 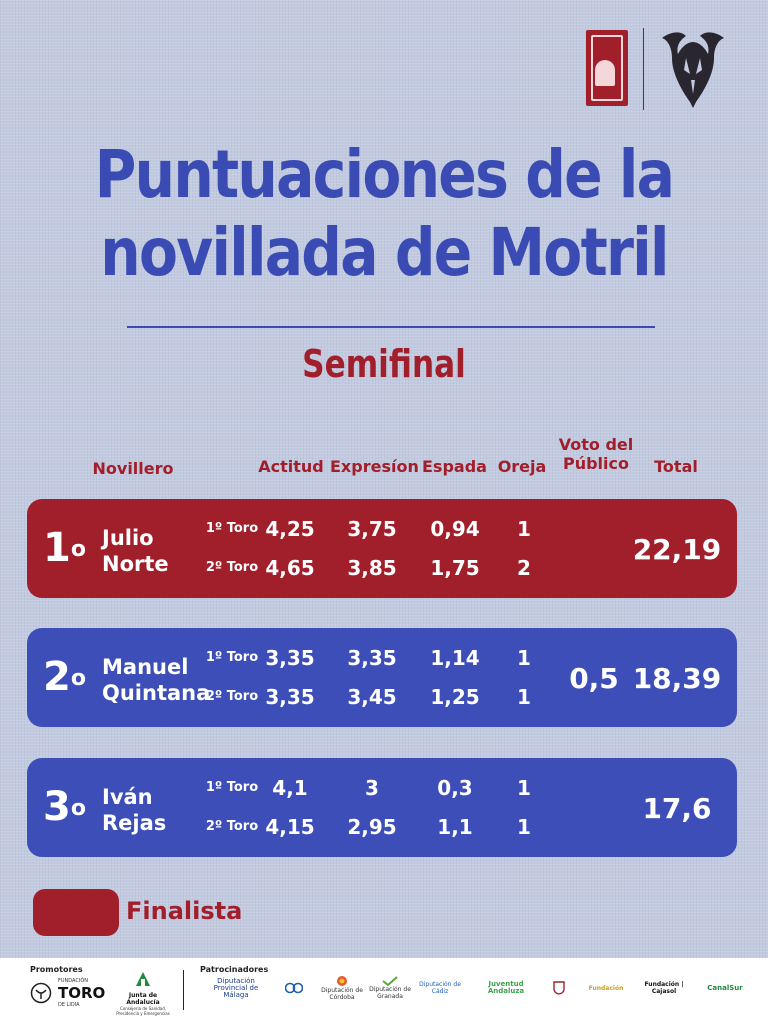 I want to click on toro-row-2: 2º Toro 3,35 3,45 1,25 1, so click(x=368, y=697).